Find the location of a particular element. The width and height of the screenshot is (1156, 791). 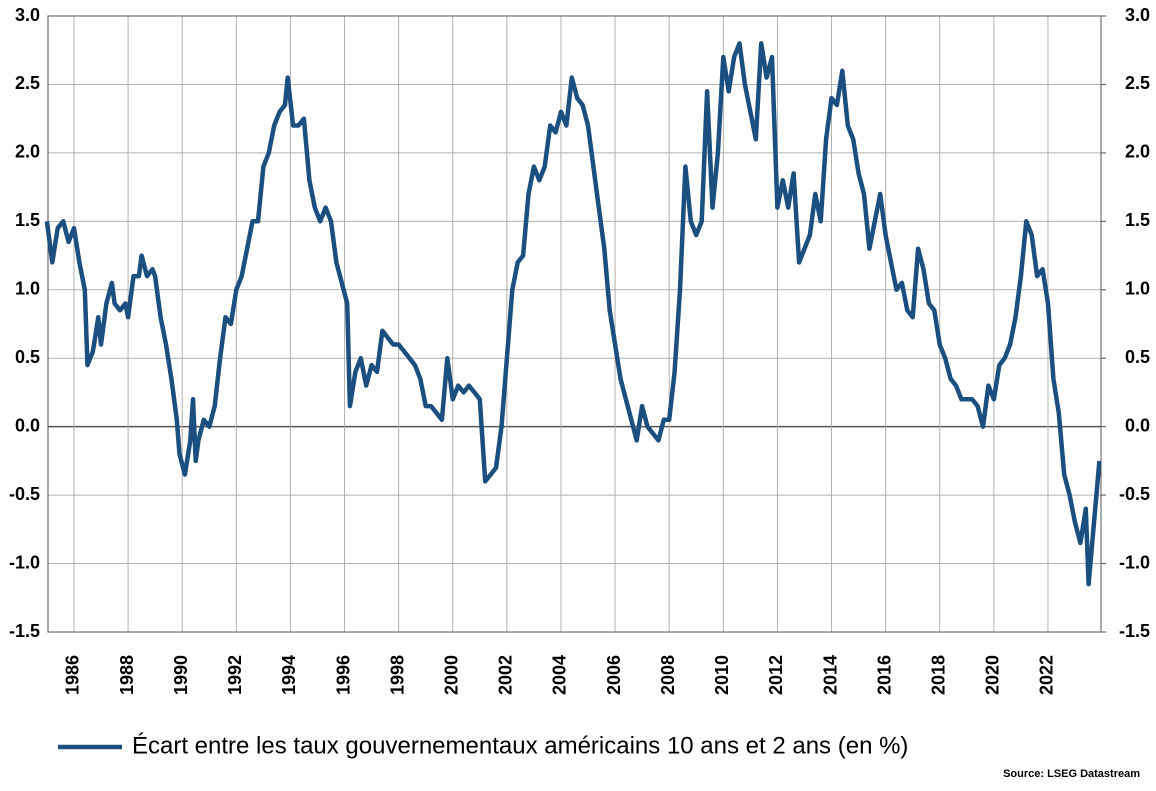

x-tick-label: 1996 is located at coordinates (343, 675).